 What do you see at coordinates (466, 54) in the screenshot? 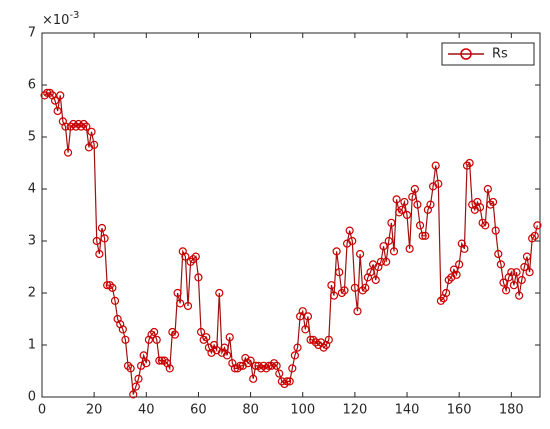
I see `legend-marker` at bounding box center [466, 54].